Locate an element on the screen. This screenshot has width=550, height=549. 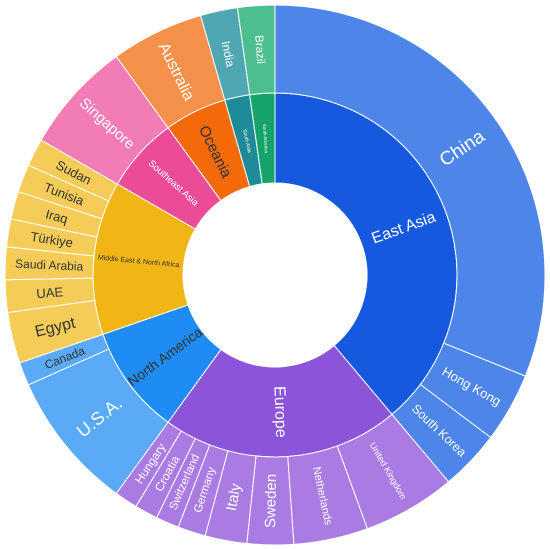
country-wedge-brazil is located at coordinates (256, 50).